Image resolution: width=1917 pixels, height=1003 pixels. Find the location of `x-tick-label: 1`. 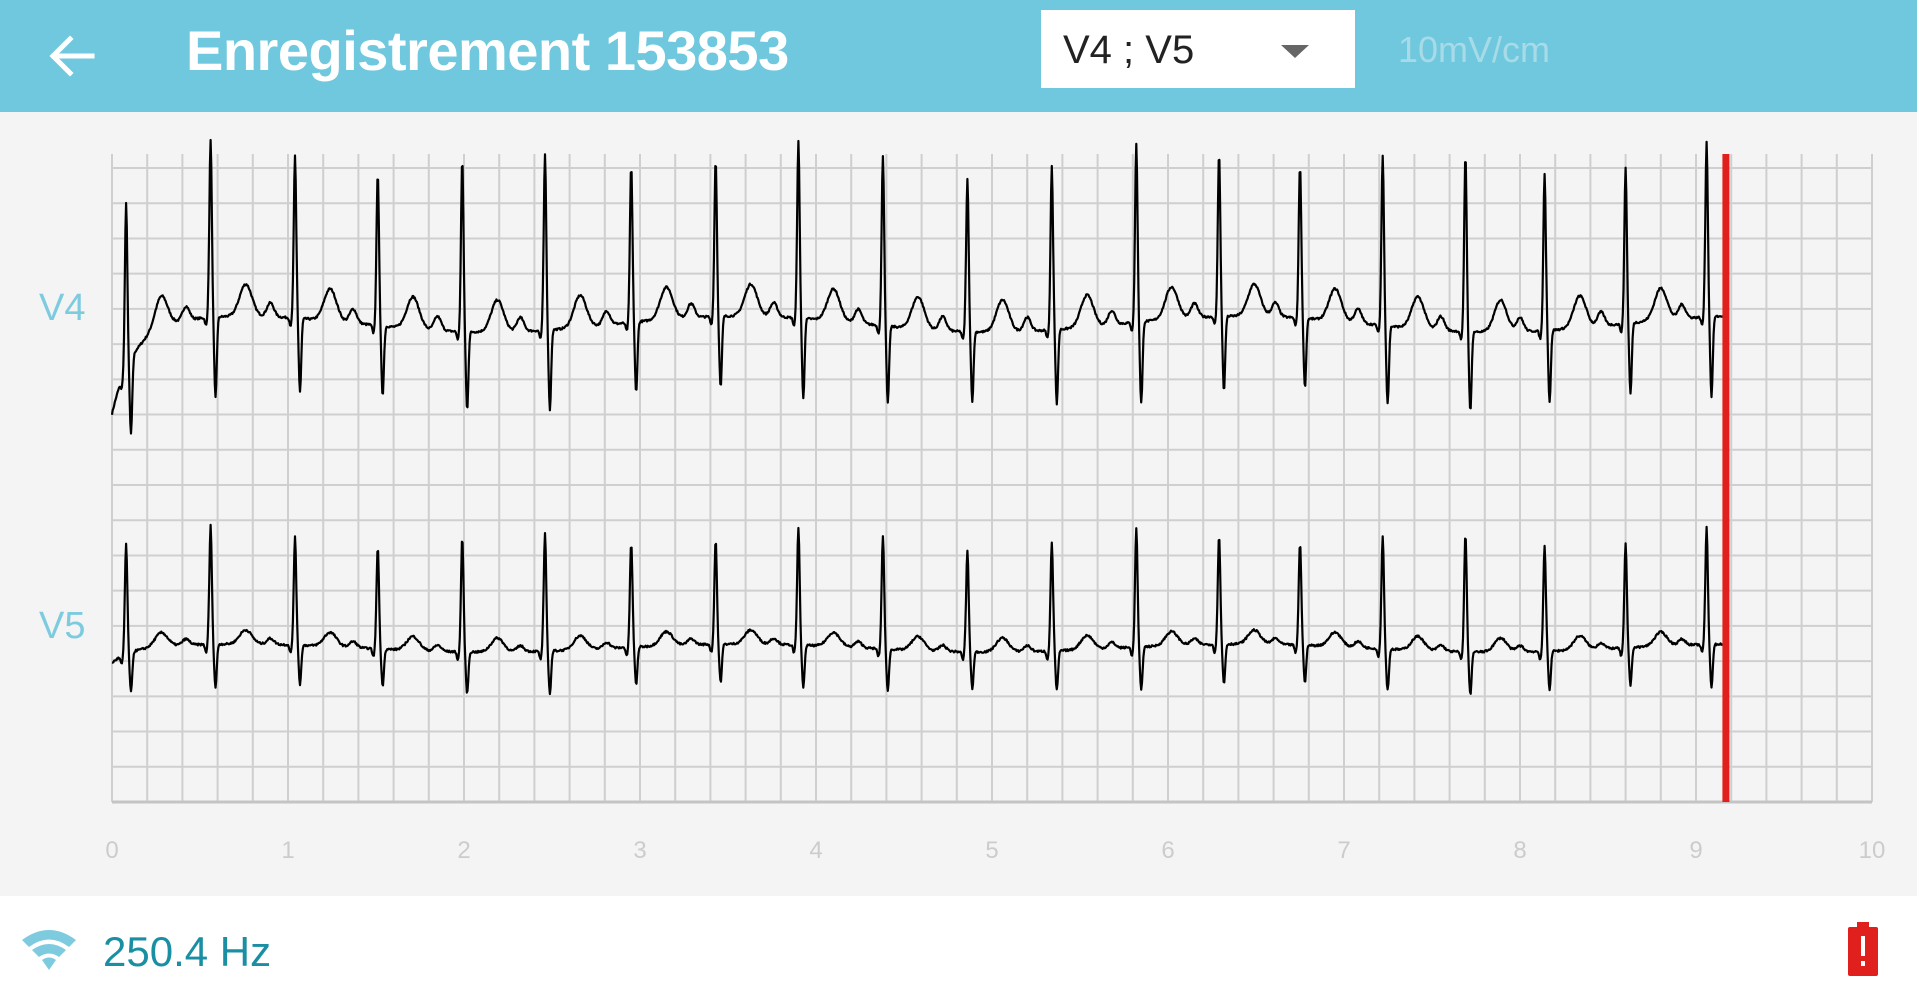

x-tick-label: 1 is located at coordinates (287, 850).